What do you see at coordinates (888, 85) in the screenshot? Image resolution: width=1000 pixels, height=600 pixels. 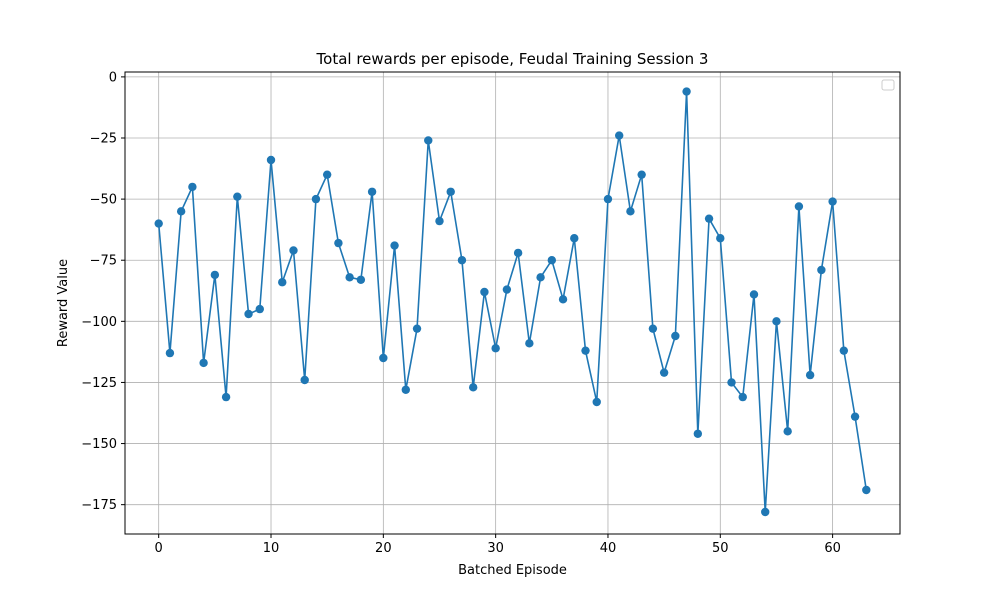 I see `legend-box` at bounding box center [888, 85].